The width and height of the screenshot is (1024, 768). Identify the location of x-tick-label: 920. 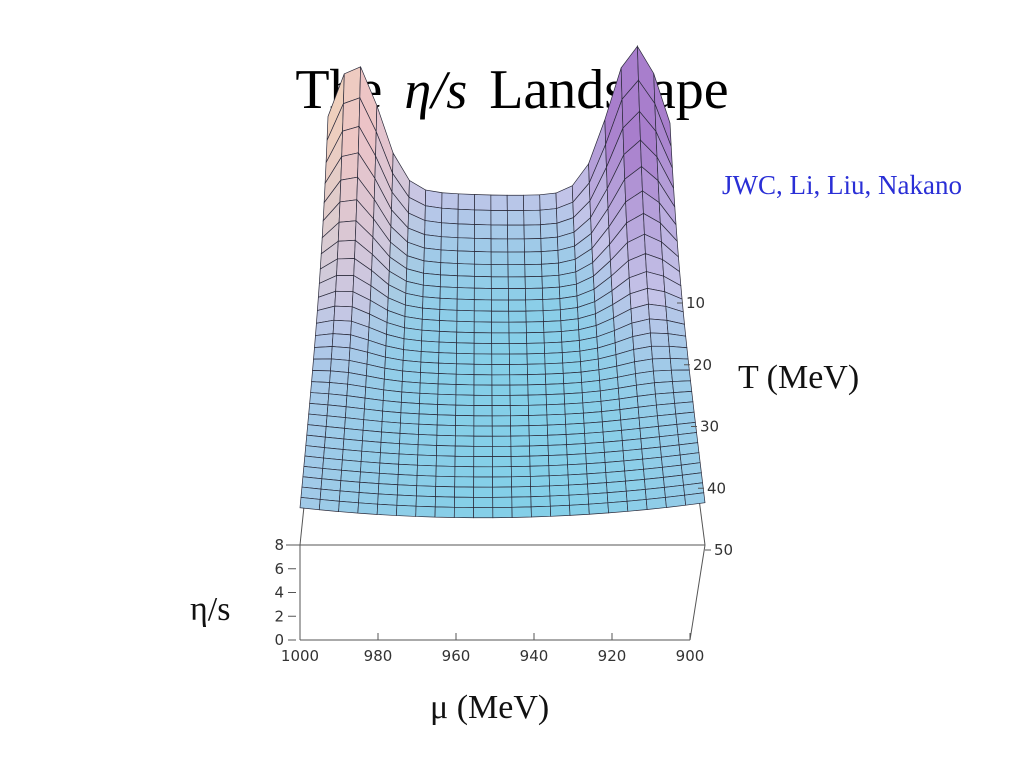
(612, 656).